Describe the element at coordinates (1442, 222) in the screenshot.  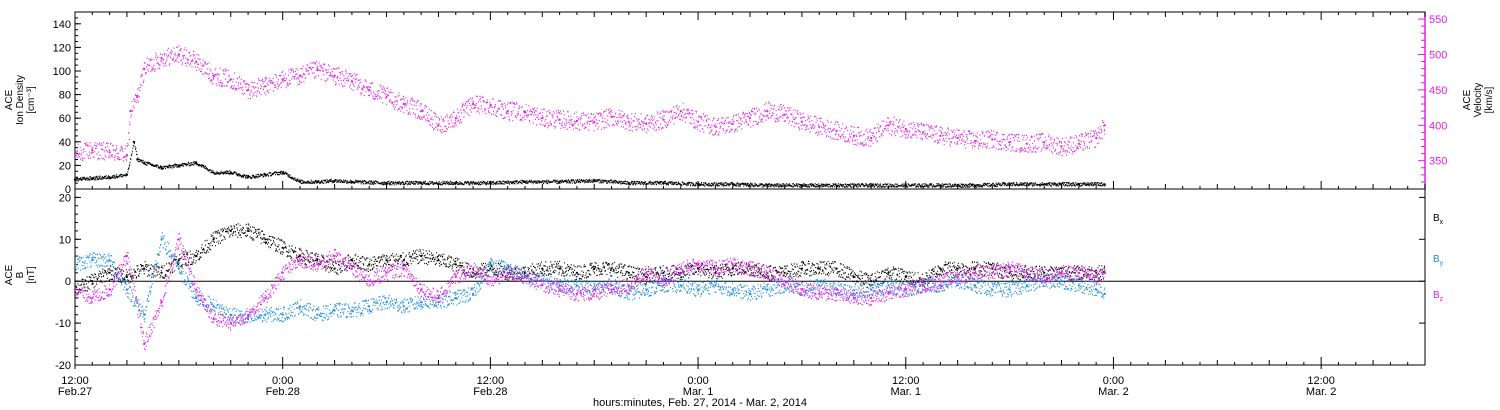
I see `legend-sub: x` at that location.